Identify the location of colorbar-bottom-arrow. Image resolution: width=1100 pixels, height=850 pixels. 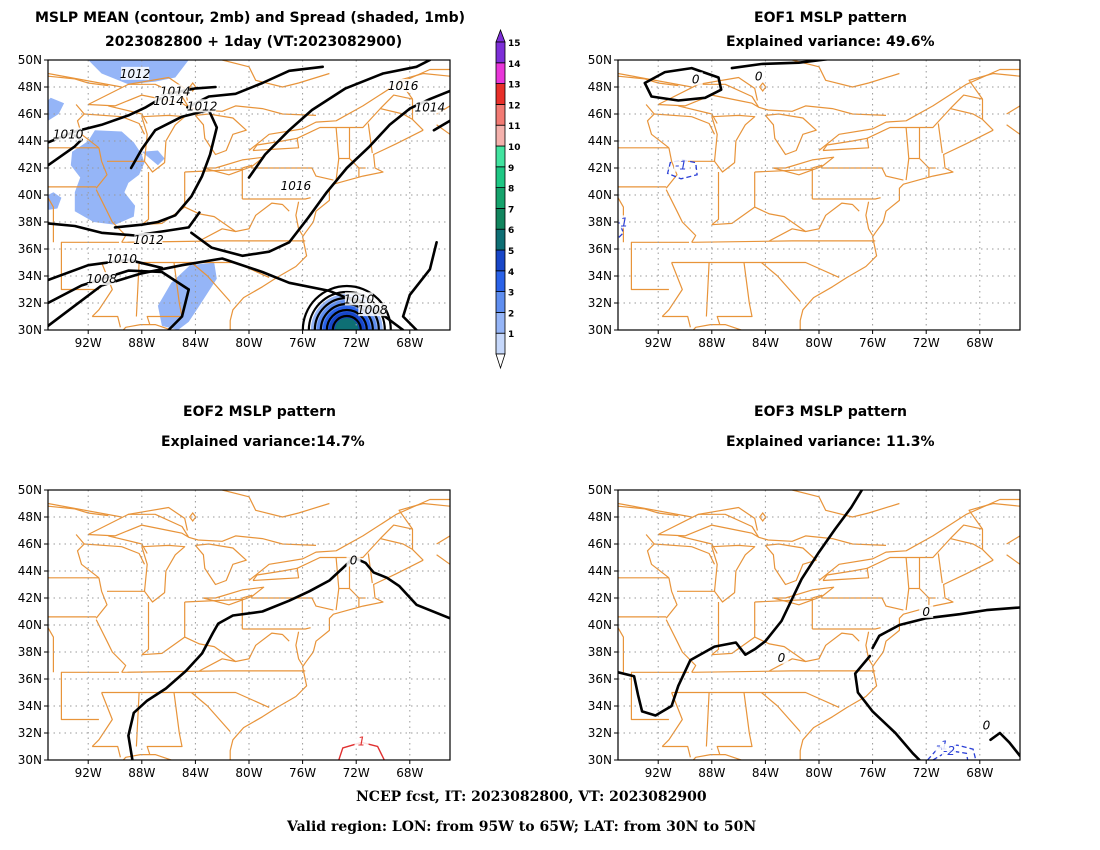
(500, 361).